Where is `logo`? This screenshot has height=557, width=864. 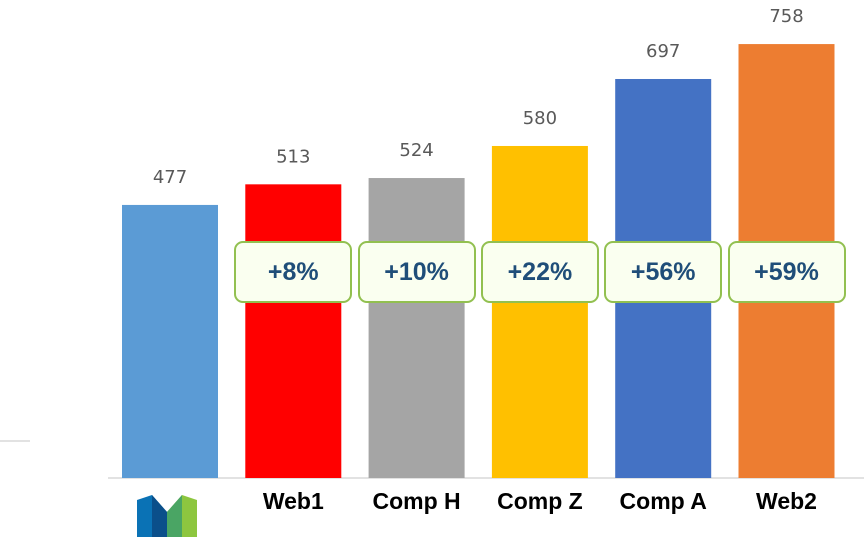 logo is located at coordinates (167, 516).